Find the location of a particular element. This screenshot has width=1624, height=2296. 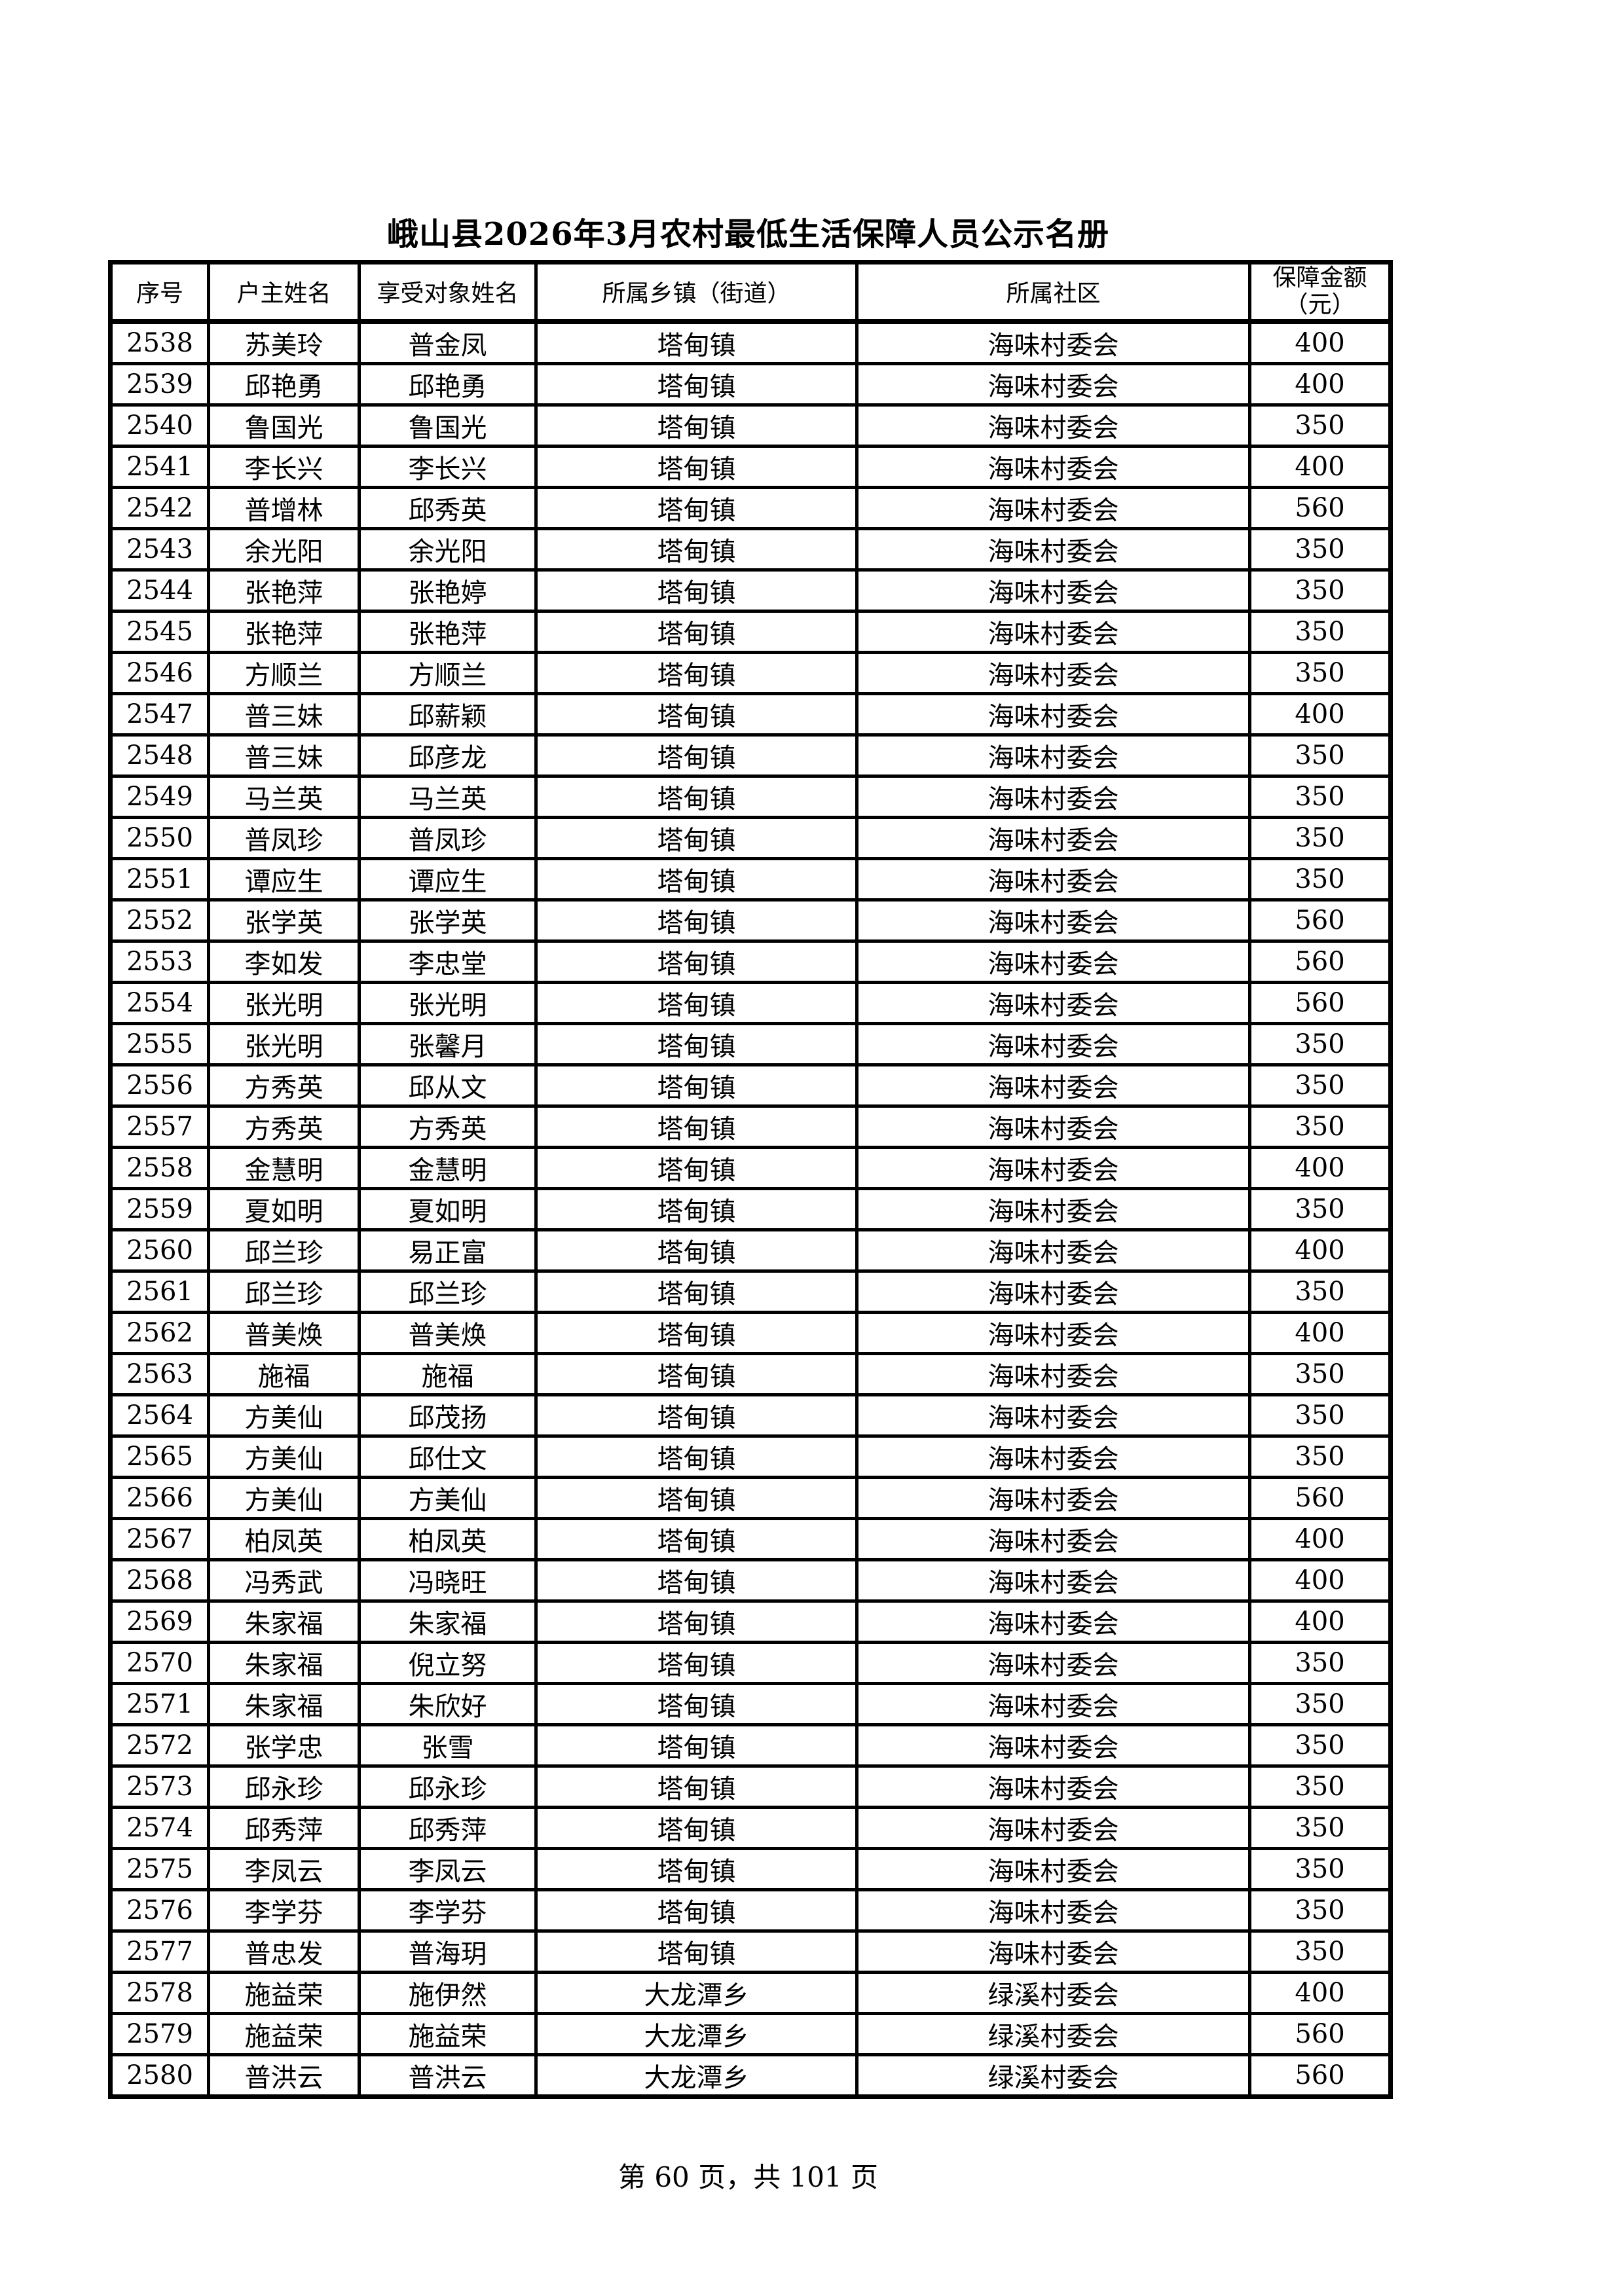

cell-beneficiary-name: 李学芬 is located at coordinates (448, 1910).